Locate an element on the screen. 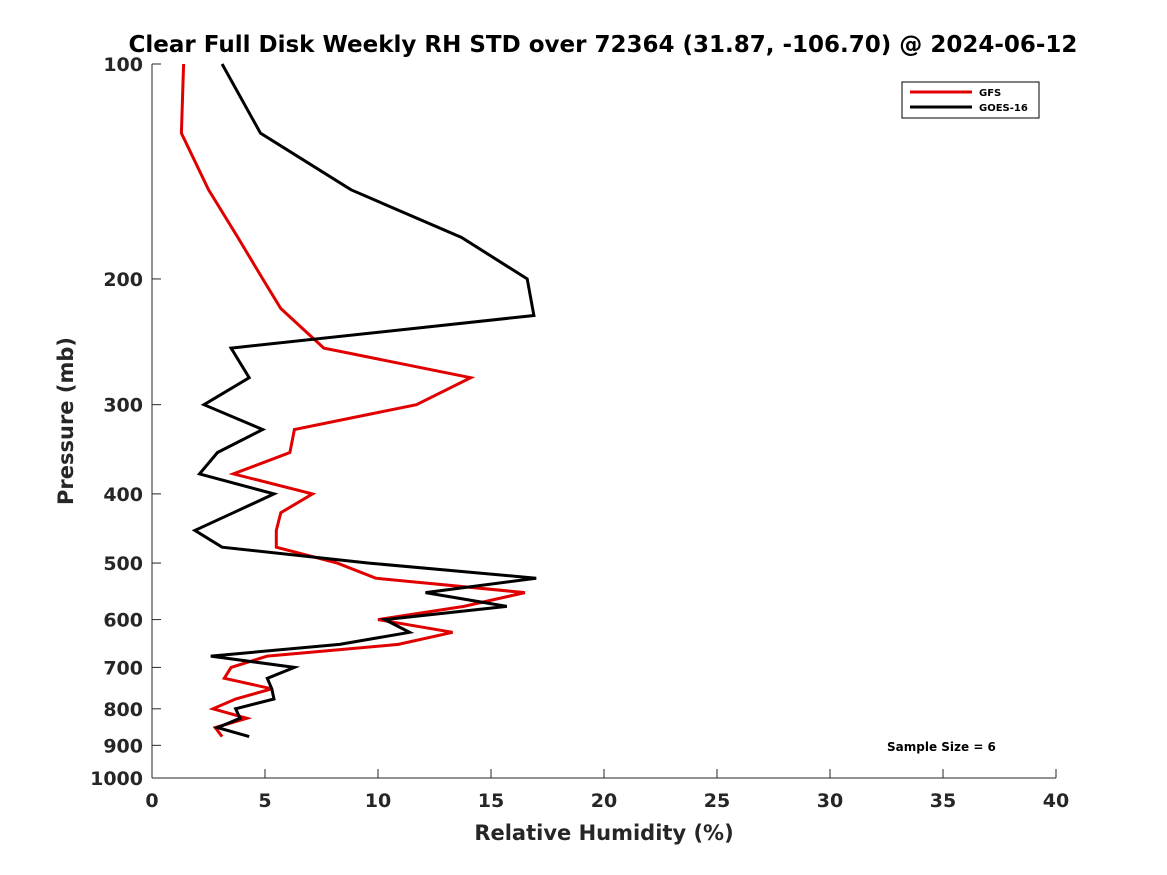 The width and height of the screenshot is (1167, 875). legend: GFS GOES-16 is located at coordinates (970, 100).